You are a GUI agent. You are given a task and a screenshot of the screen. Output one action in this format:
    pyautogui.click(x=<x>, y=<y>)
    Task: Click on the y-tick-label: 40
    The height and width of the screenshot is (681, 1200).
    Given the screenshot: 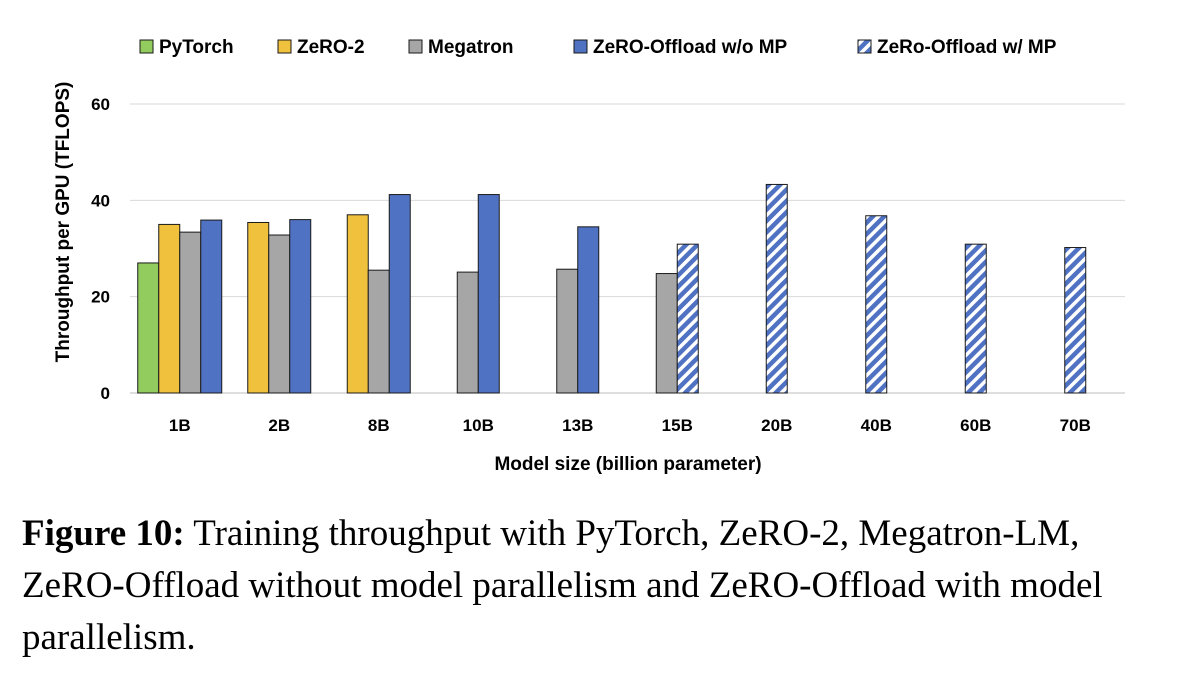 What is the action you would take?
    pyautogui.click(x=100, y=200)
    